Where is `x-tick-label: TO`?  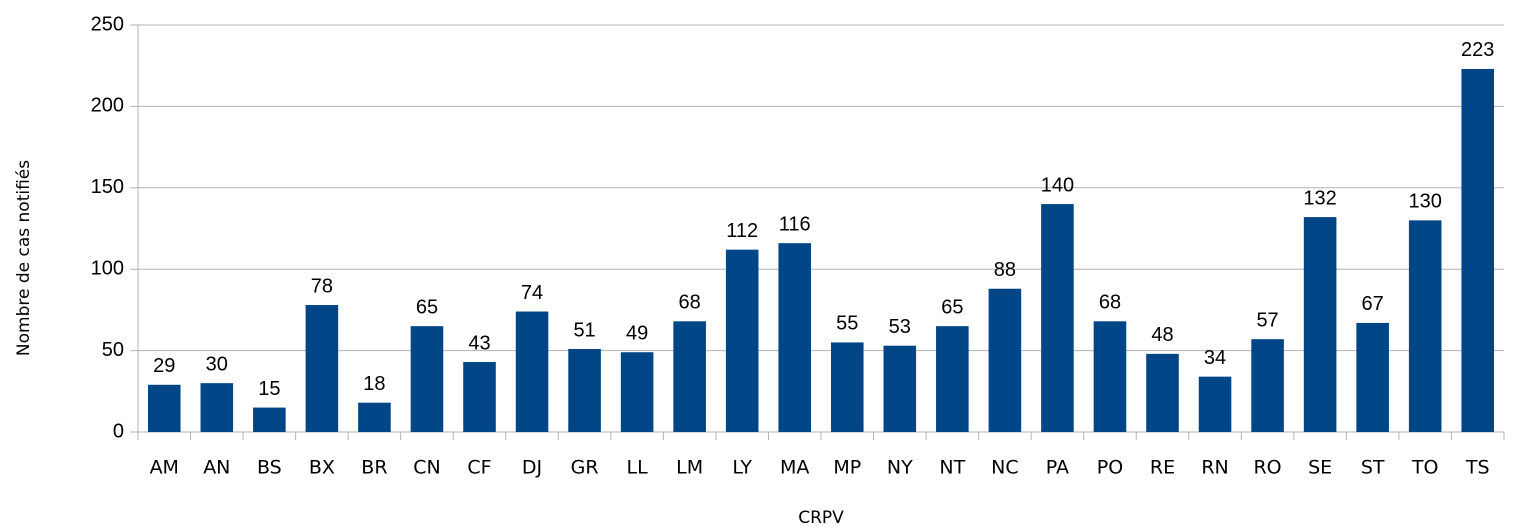
x-tick-label: TO is located at coordinates (1425, 468).